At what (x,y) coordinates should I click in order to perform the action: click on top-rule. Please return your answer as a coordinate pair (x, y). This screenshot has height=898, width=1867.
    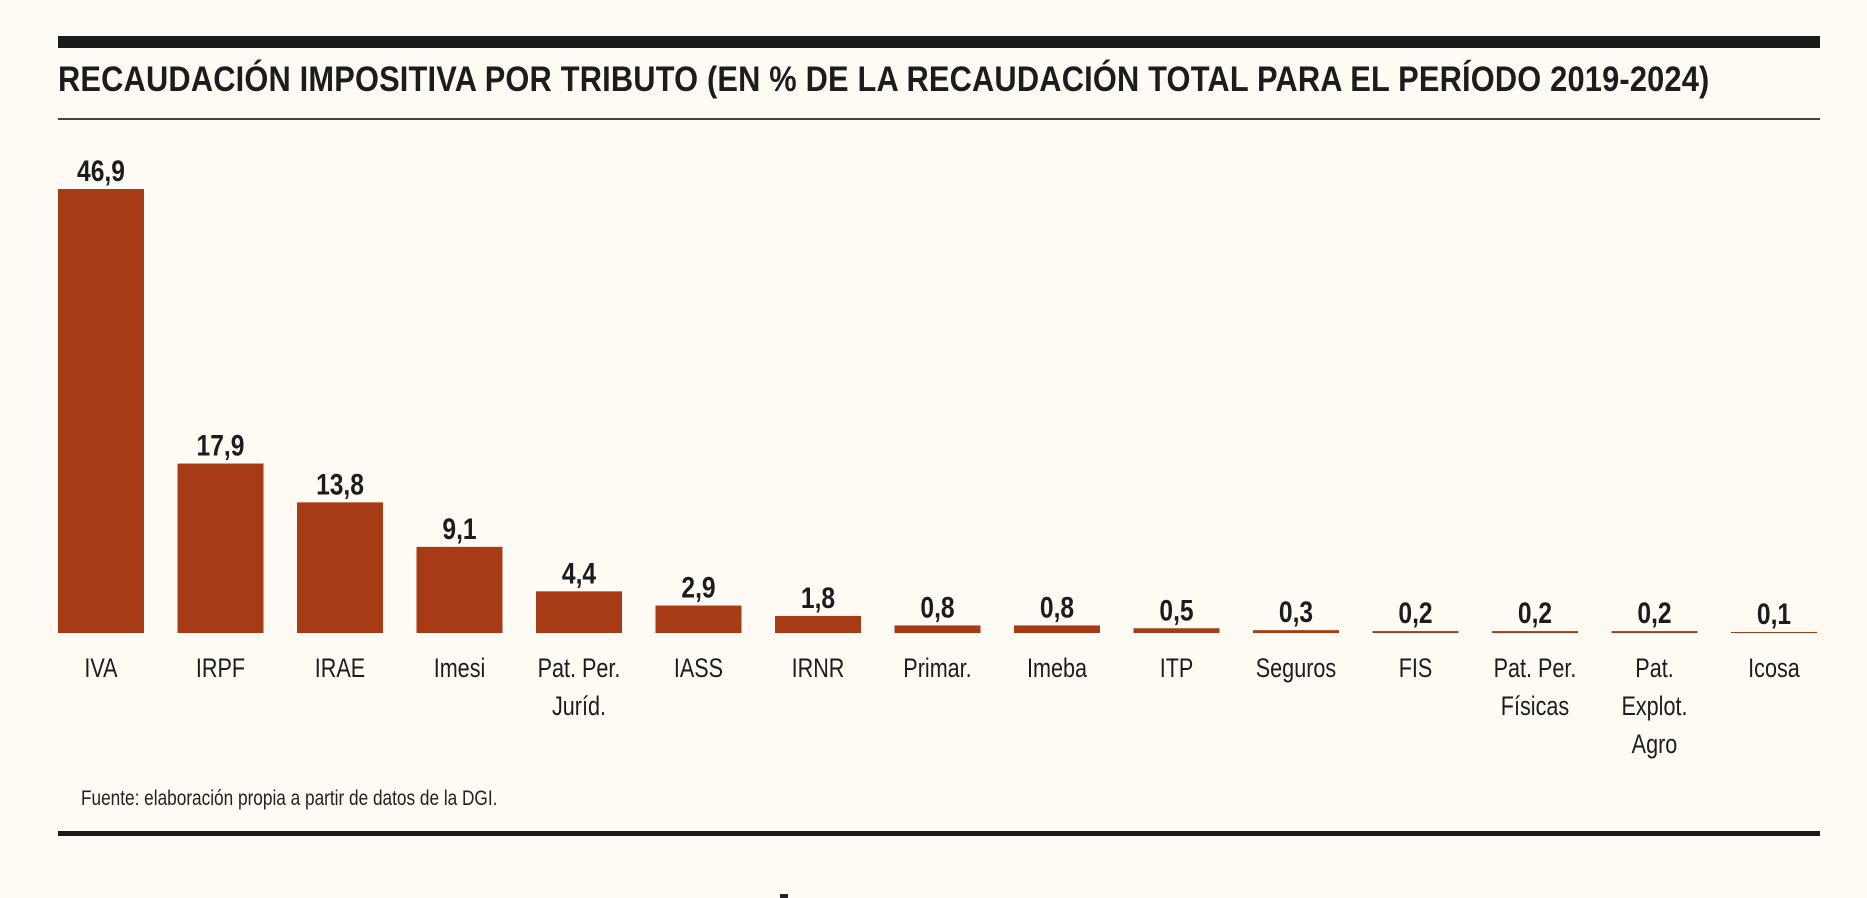
    Looking at the image, I should click on (939, 42).